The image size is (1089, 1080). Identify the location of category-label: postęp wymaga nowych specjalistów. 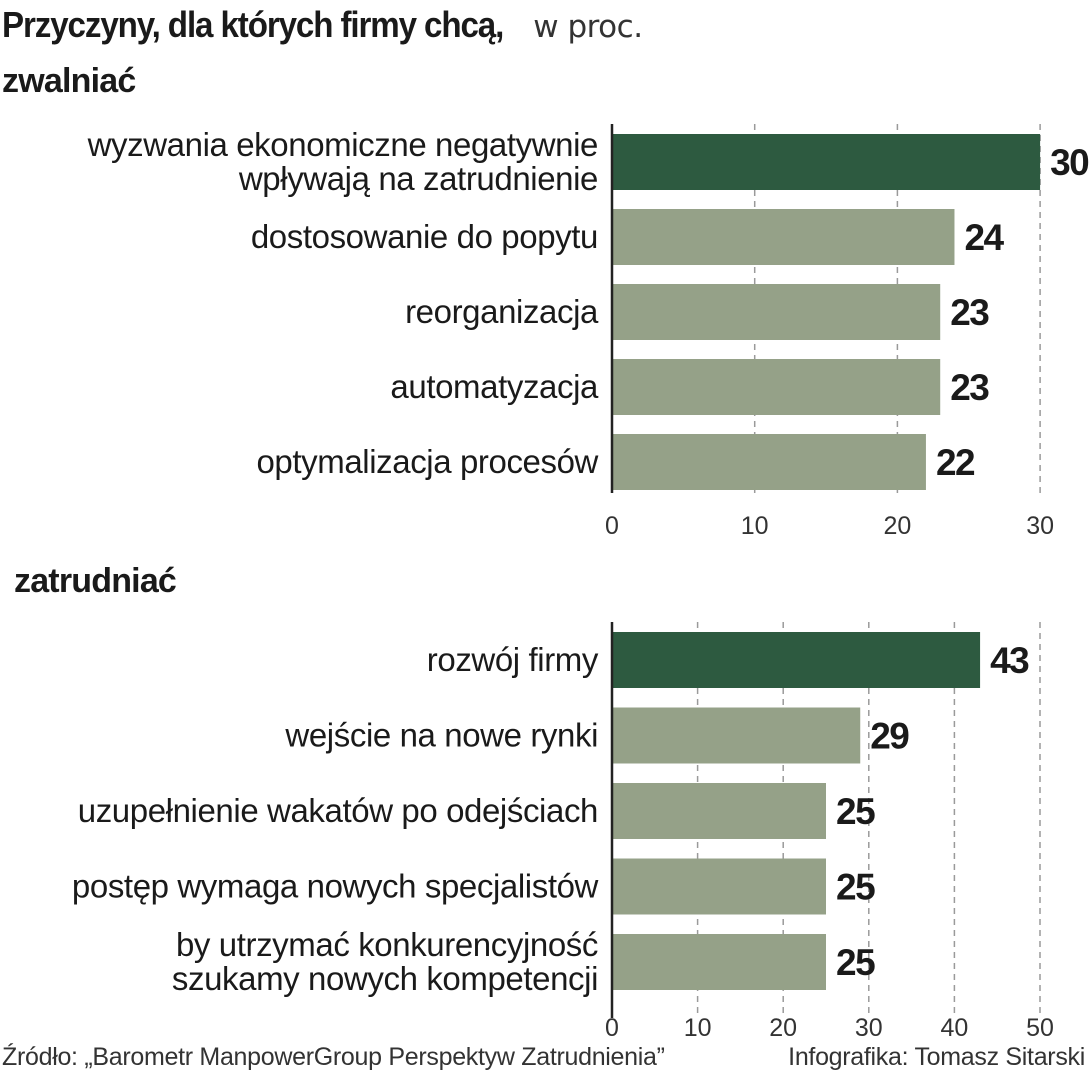
(335, 886).